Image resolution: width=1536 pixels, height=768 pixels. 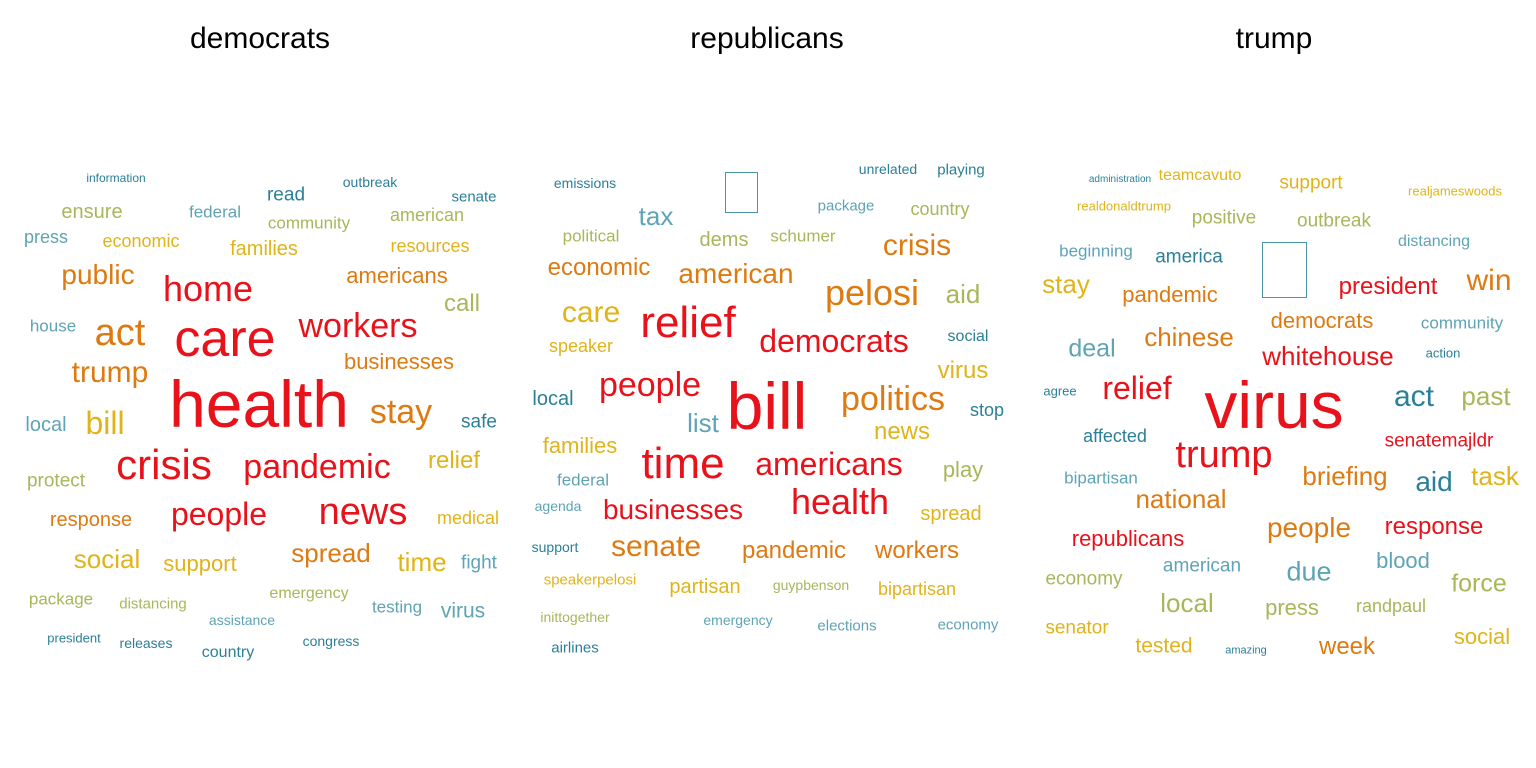 What do you see at coordinates (454, 460) in the screenshot?
I see `word-democrats-relief: relief` at bounding box center [454, 460].